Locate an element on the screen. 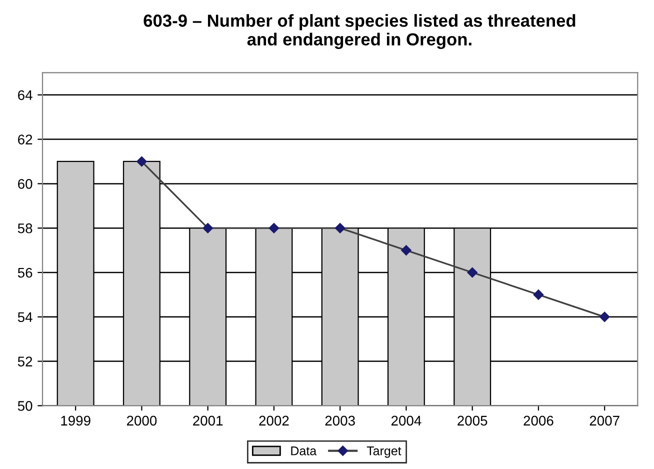 This screenshot has height=469, width=654. y-tick-label: 54 is located at coordinates (25, 317).